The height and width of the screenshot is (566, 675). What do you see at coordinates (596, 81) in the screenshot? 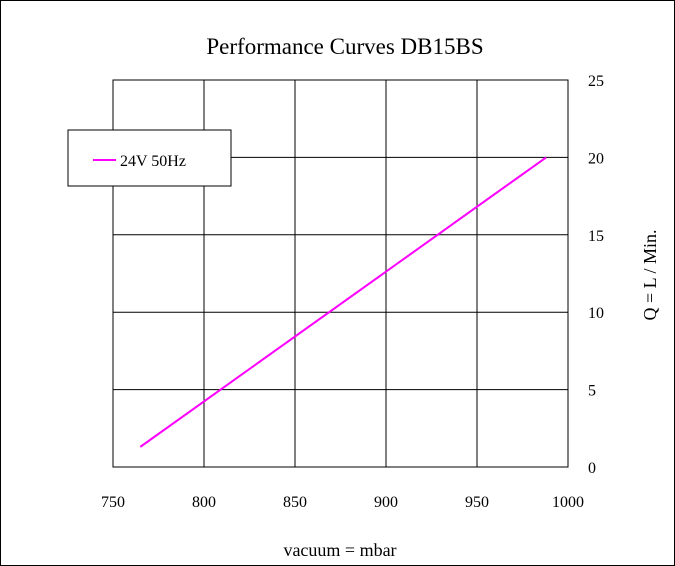
I see `y-tick-label: 25` at bounding box center [596, 81].